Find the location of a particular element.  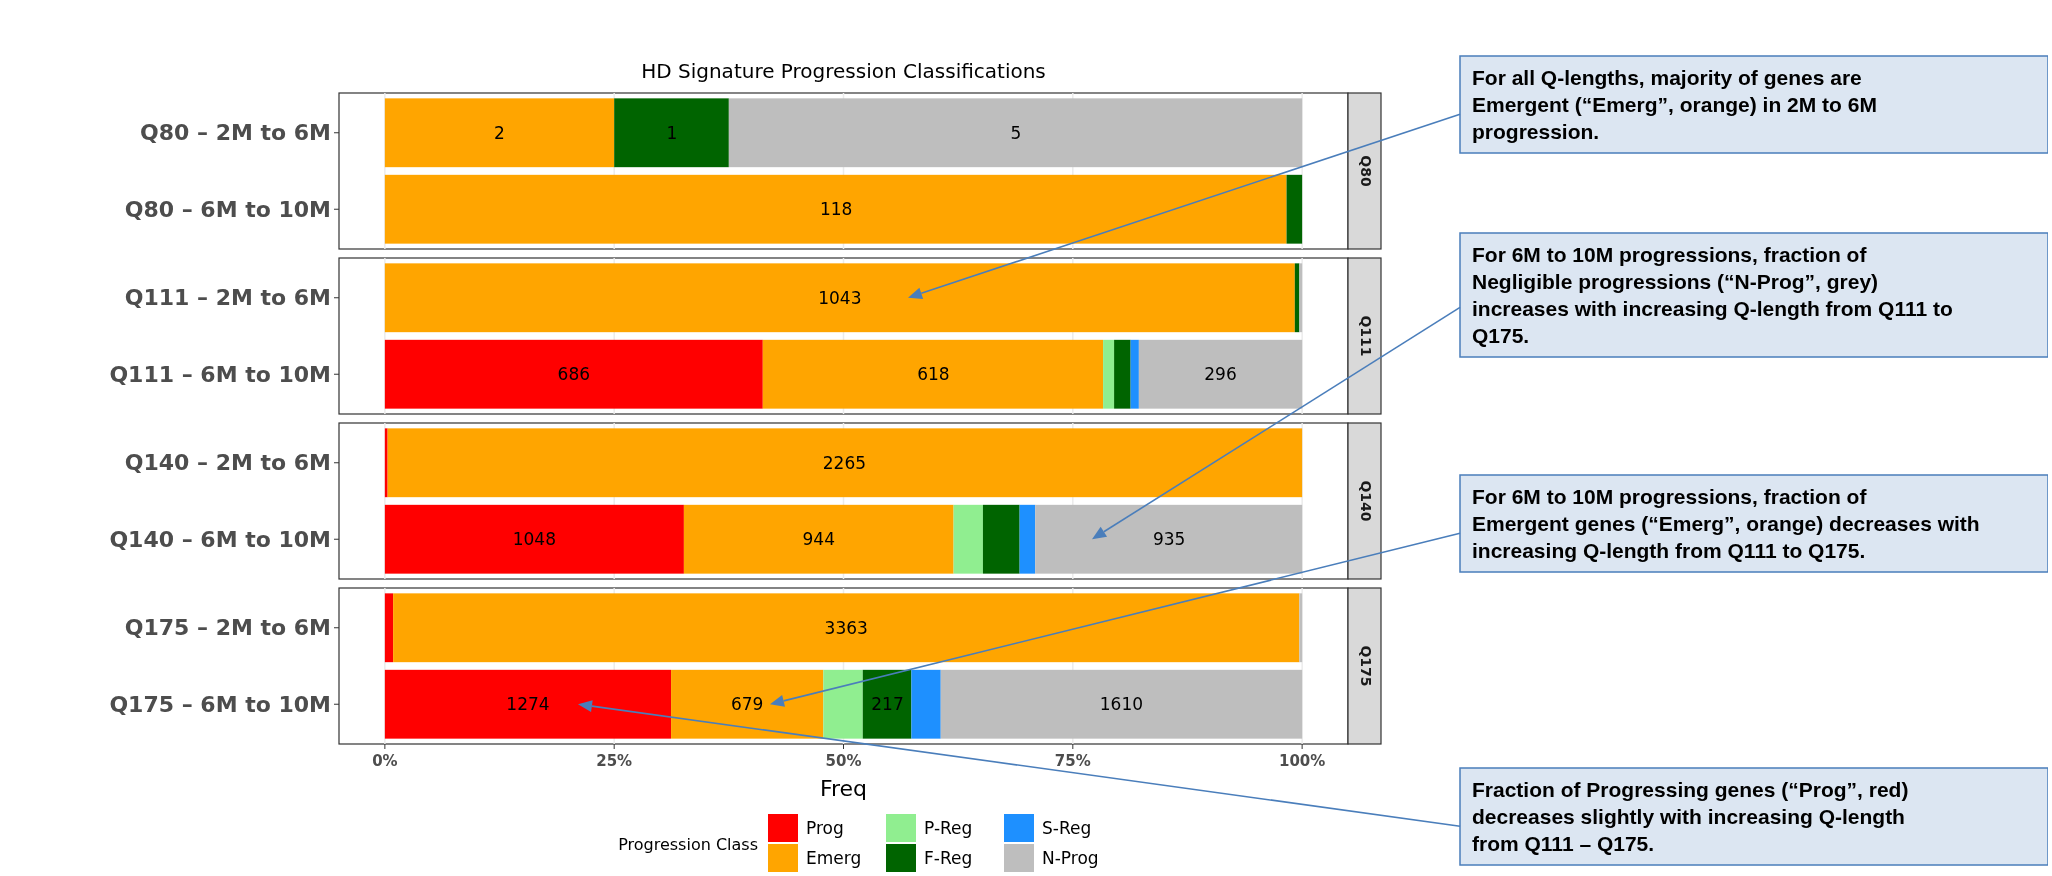

y-tick-label: Q175 – 6M to 10M is located at coordinates (220, 704).